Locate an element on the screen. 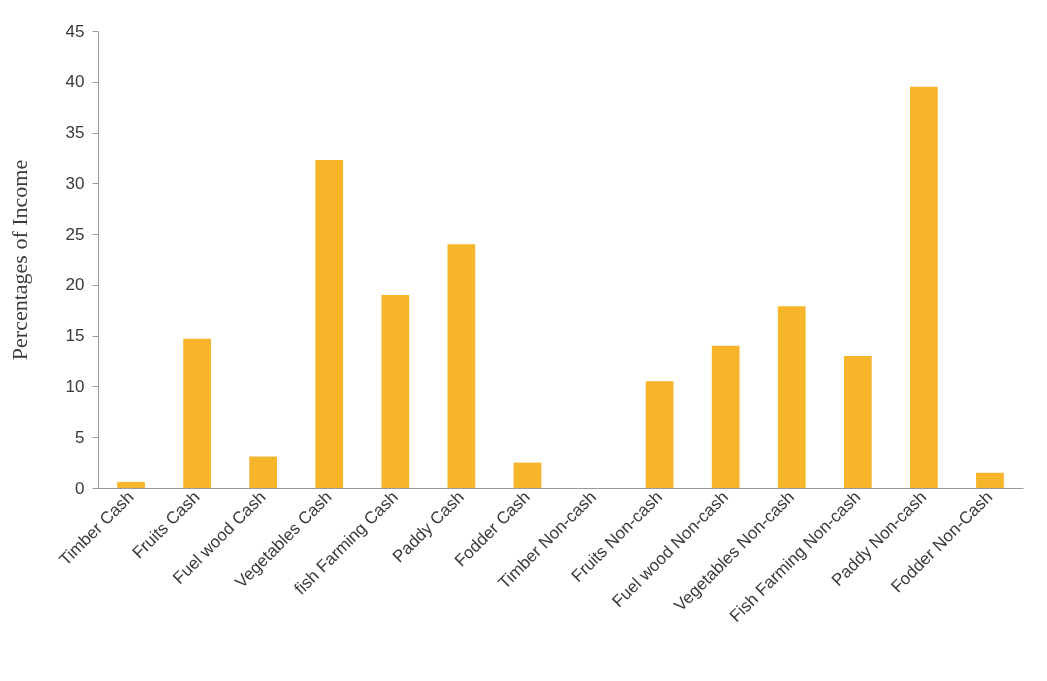 This screenshot has width=1047, height=681. y-tick-label: 35 is located at coordinates (75, 133).